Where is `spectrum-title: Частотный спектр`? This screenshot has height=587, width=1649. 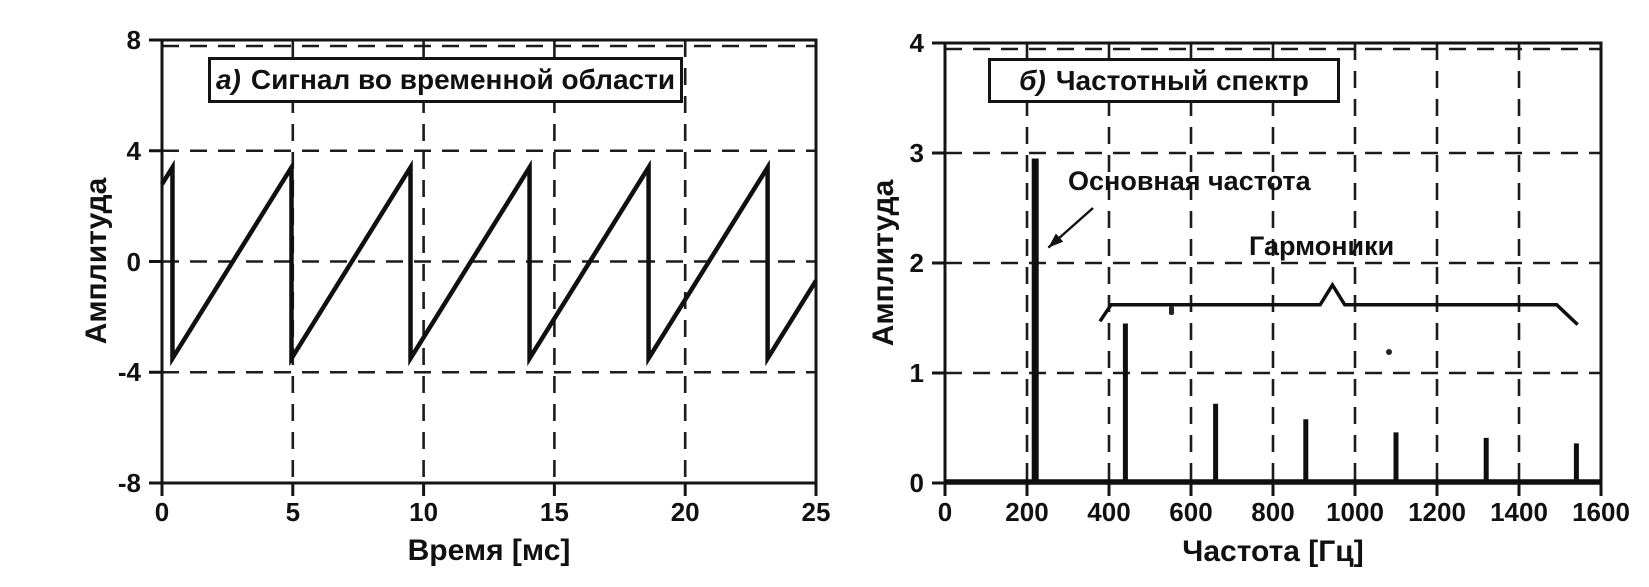 spectrum-title: Частотный спектр is located at coordinates (1182, 80).